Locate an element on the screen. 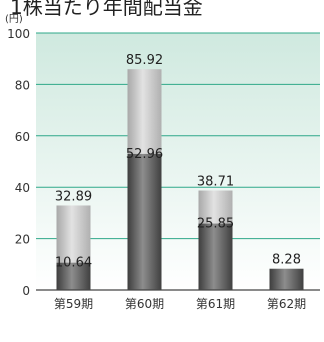 The width and height of the screenshot is (324, 342). x-tick-label: 第60期 is located at coordinates (144, 304).